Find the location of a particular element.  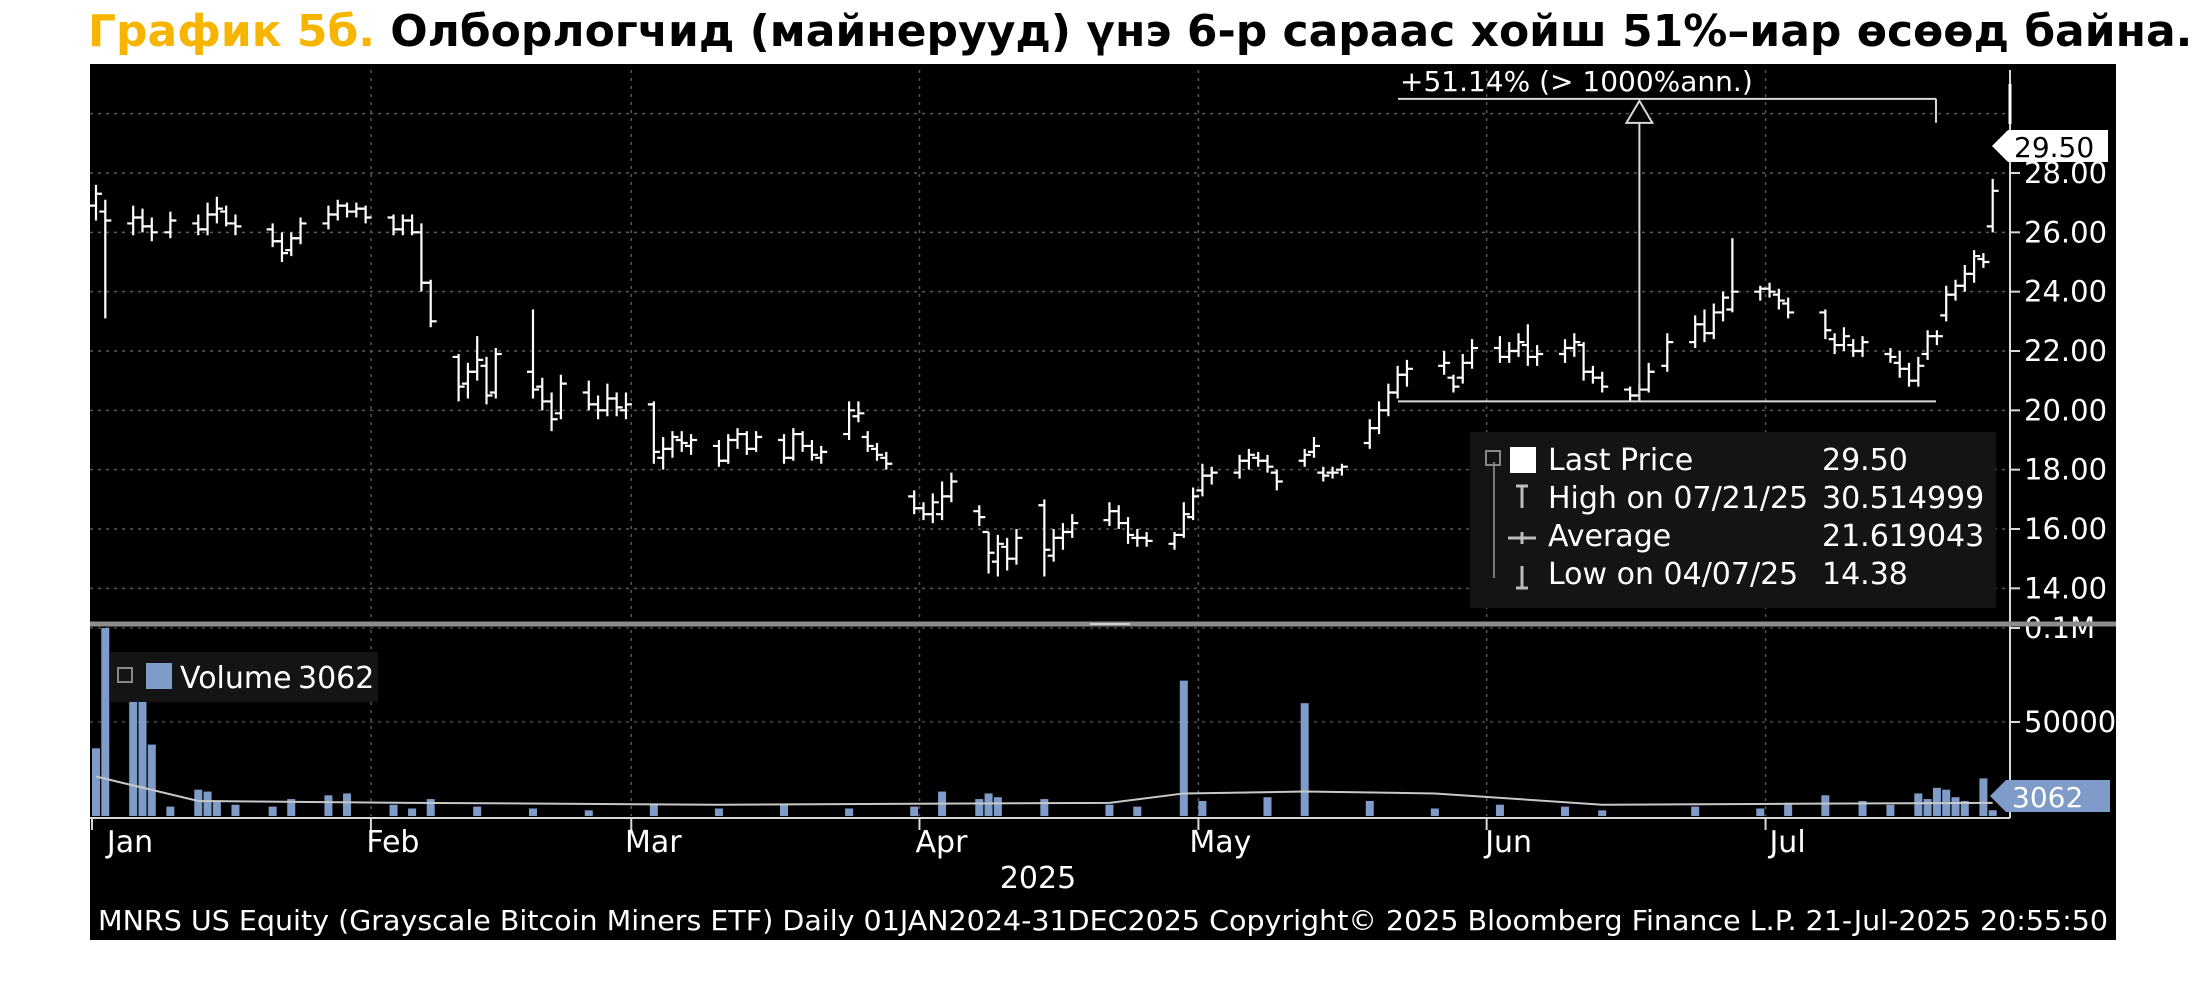

volume-axis: 50000 0.1M is located at coordinates (2063, 675).